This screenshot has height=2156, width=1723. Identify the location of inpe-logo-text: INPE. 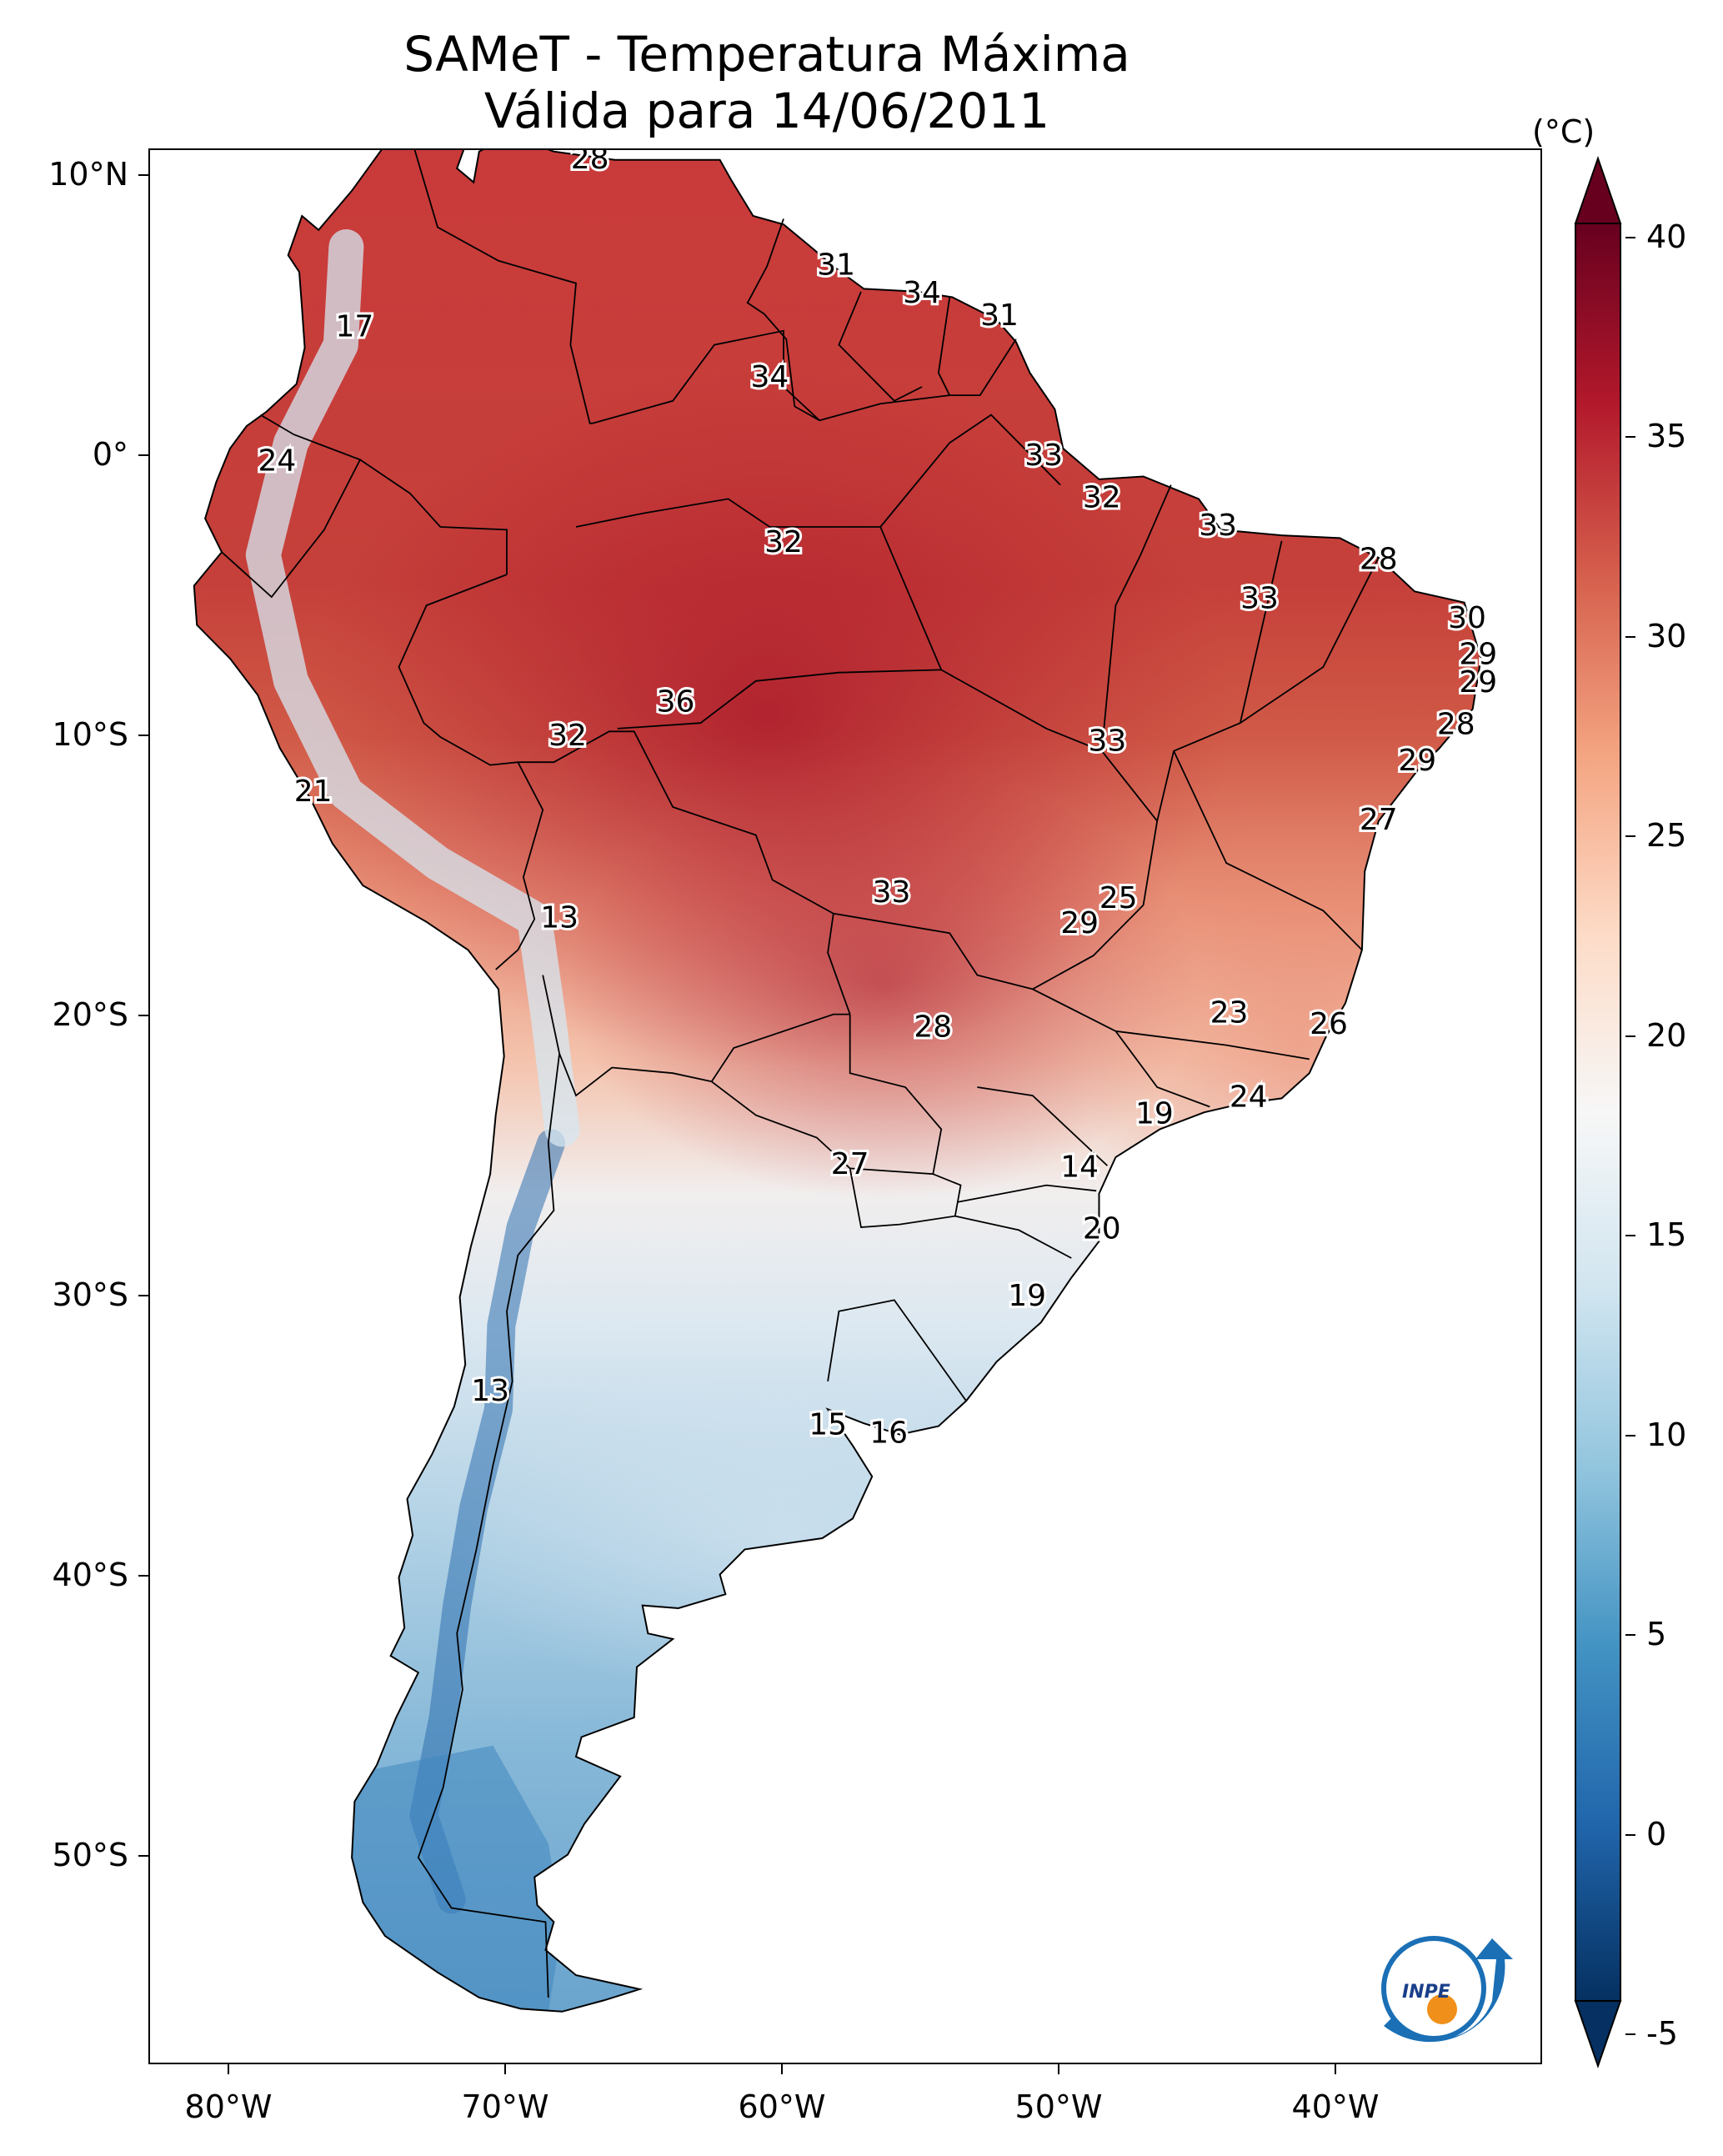
(1426, 1993).